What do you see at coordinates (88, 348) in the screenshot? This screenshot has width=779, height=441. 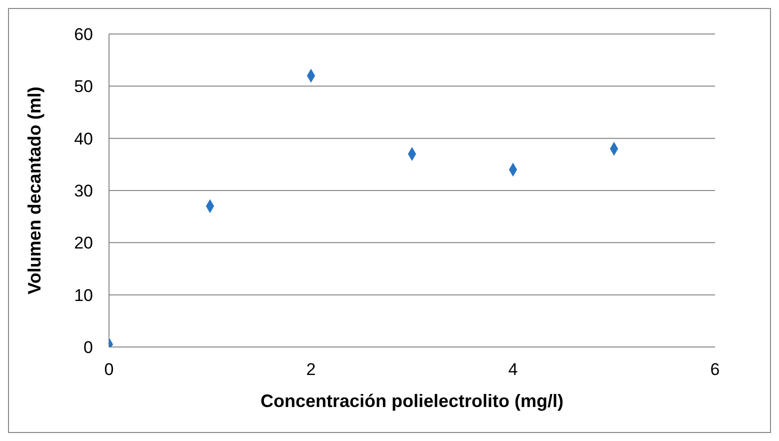 I see `y-tick-label: 0` at bounding box center [88, 348].